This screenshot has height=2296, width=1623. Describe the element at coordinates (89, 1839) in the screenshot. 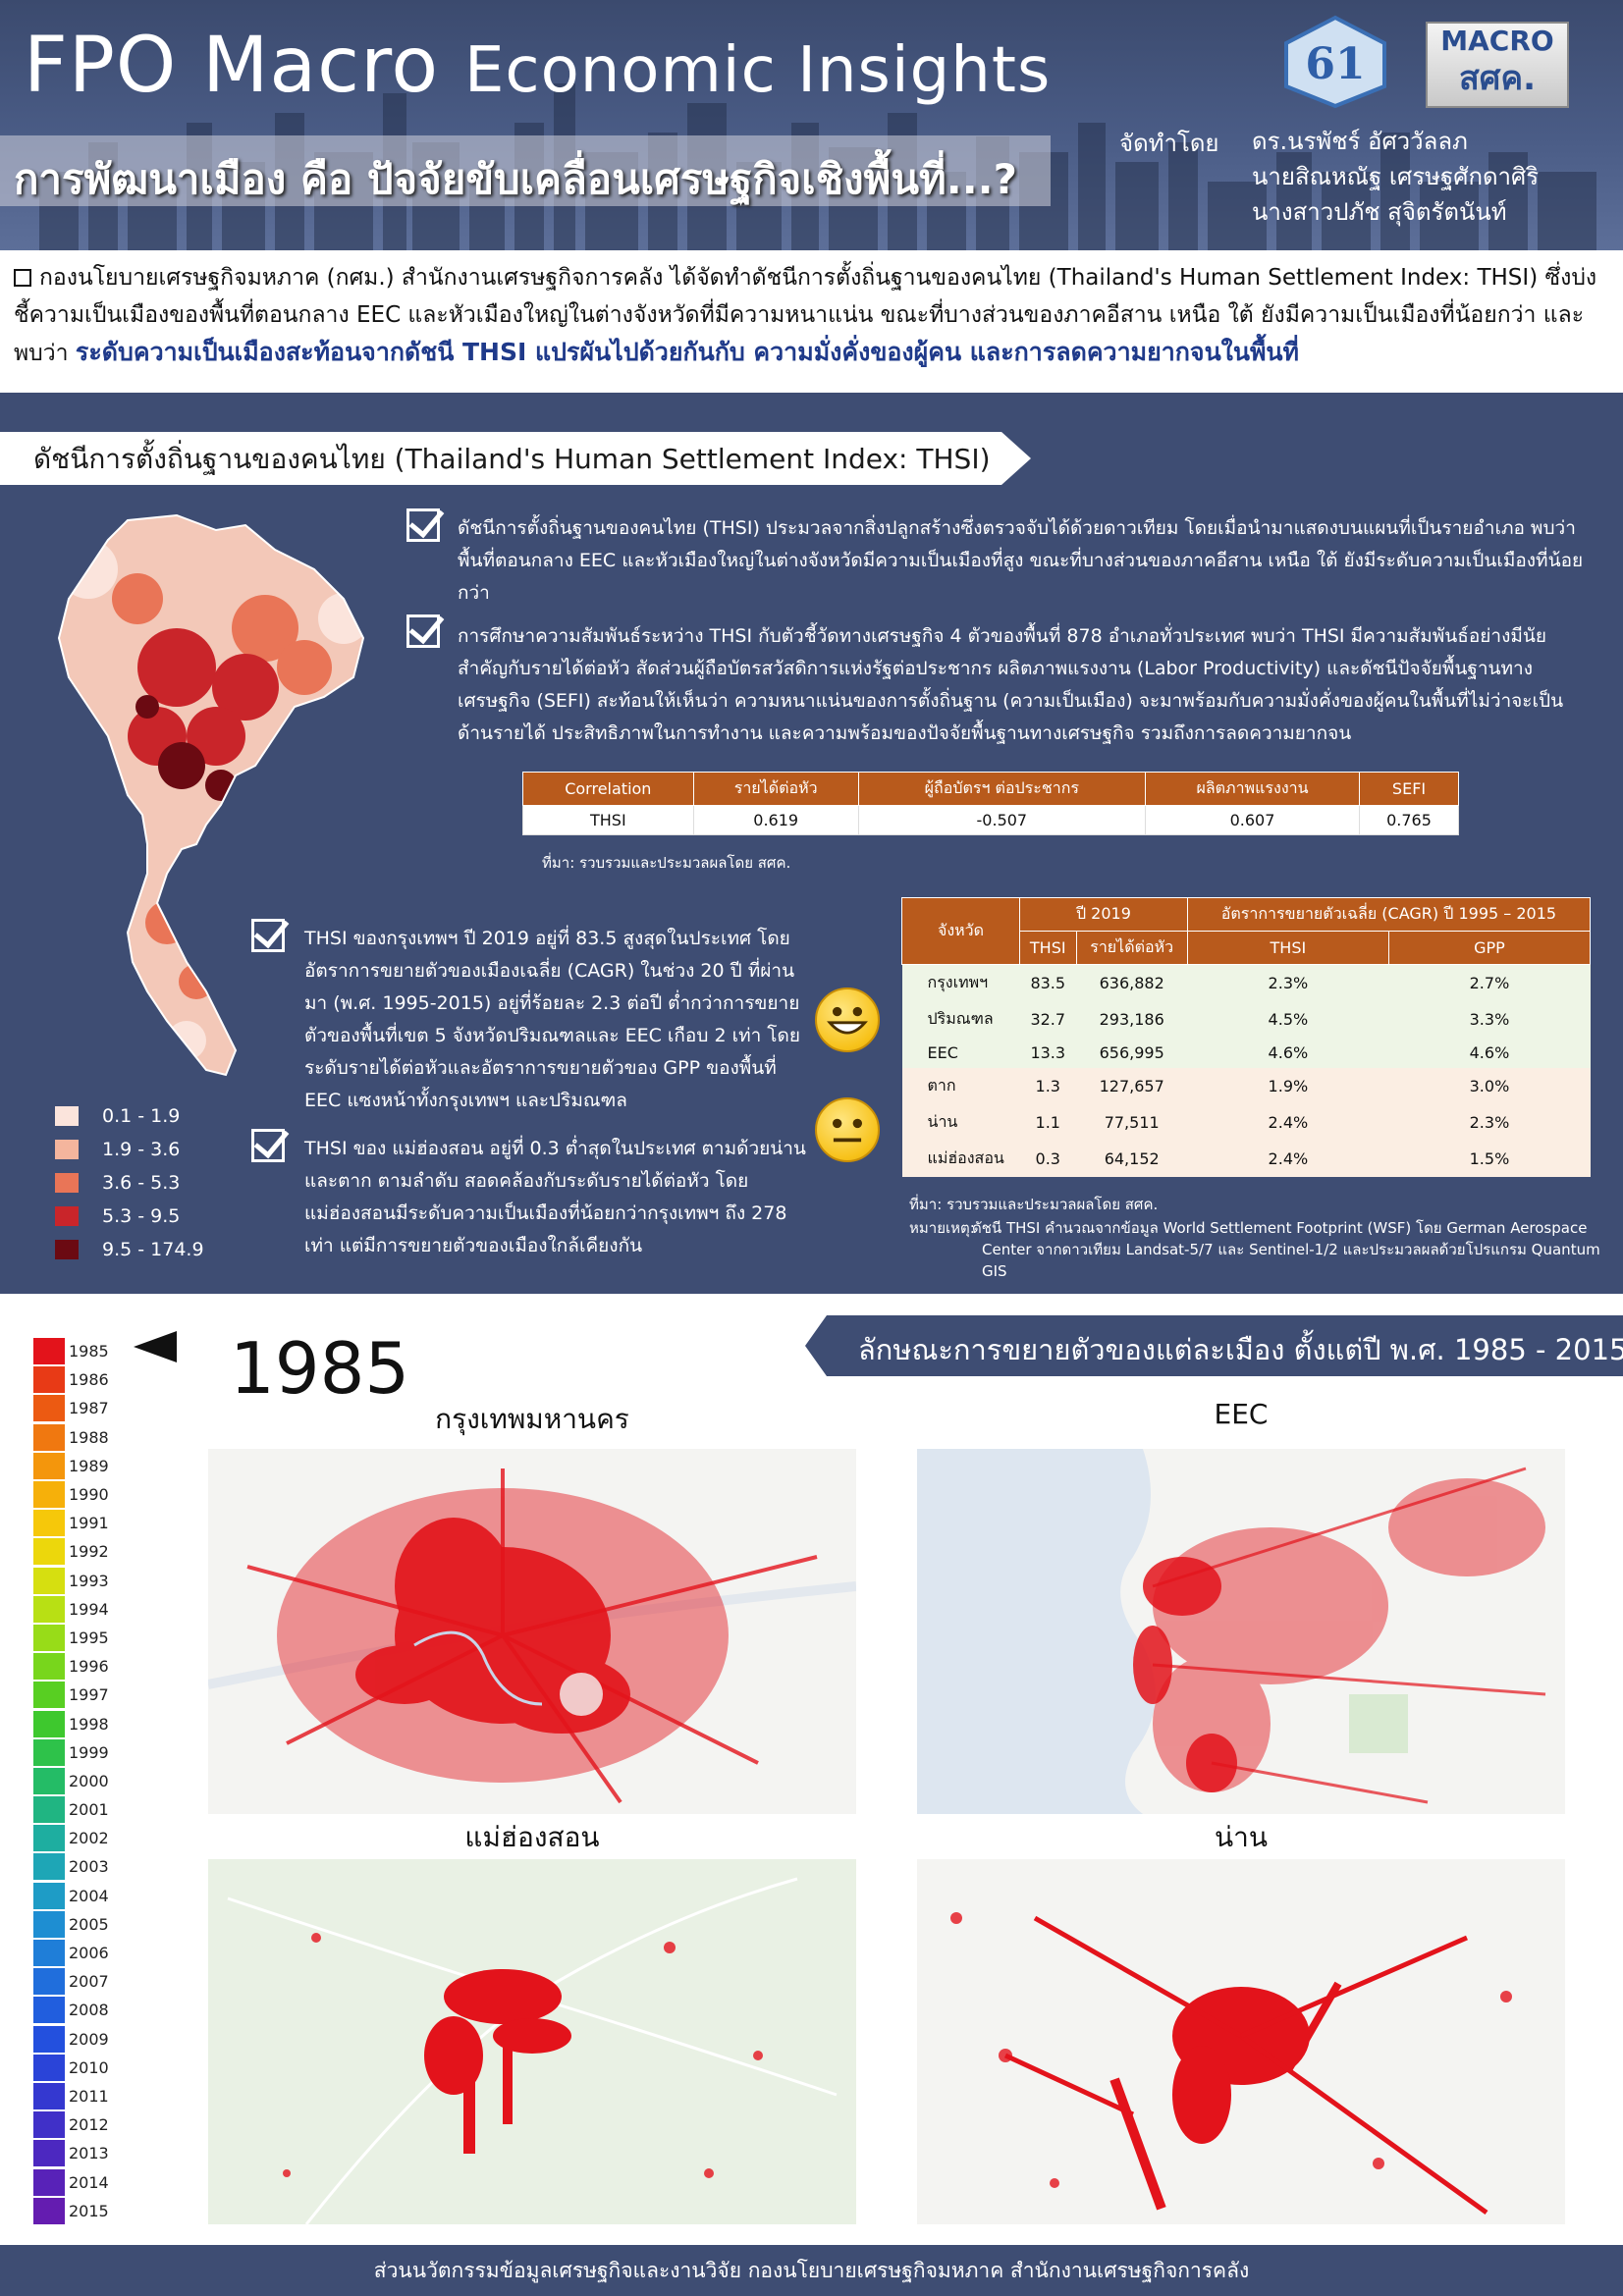

I see `year-label: 2002` at that location.